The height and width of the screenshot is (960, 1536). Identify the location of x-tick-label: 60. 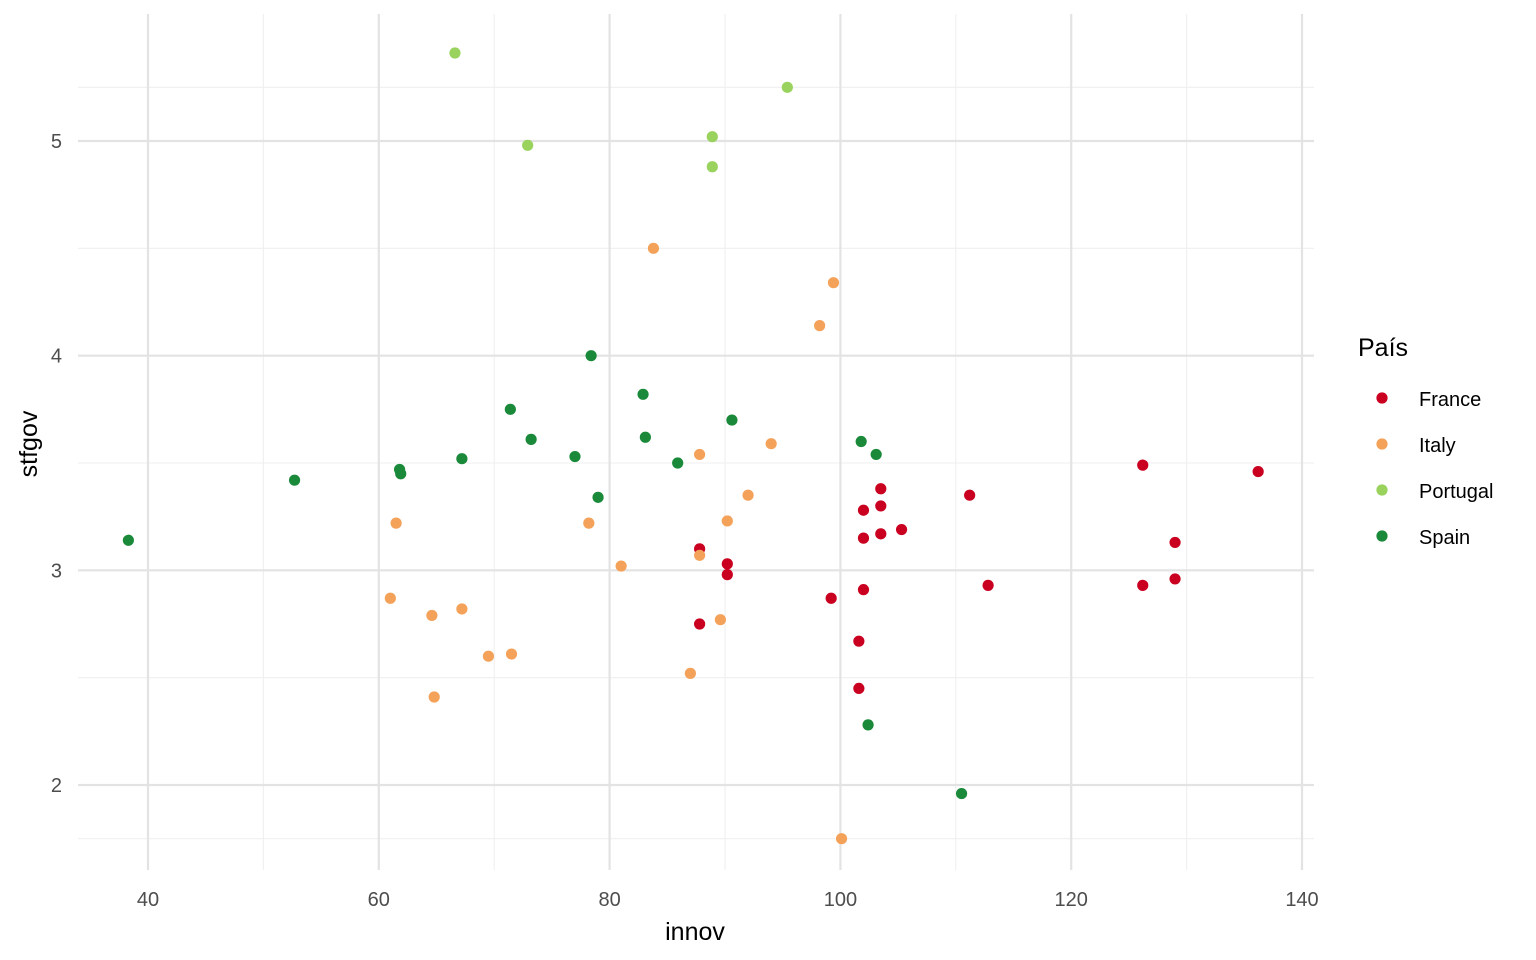
(379, 900).